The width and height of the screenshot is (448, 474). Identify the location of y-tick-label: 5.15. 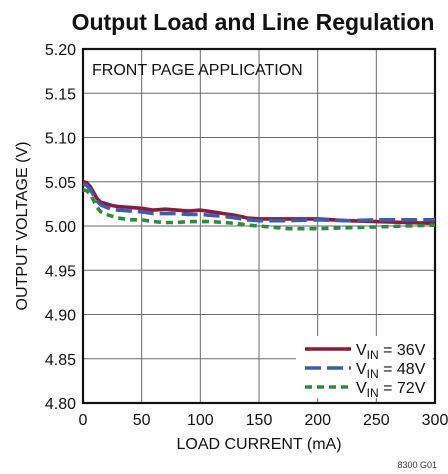
(60, 94).